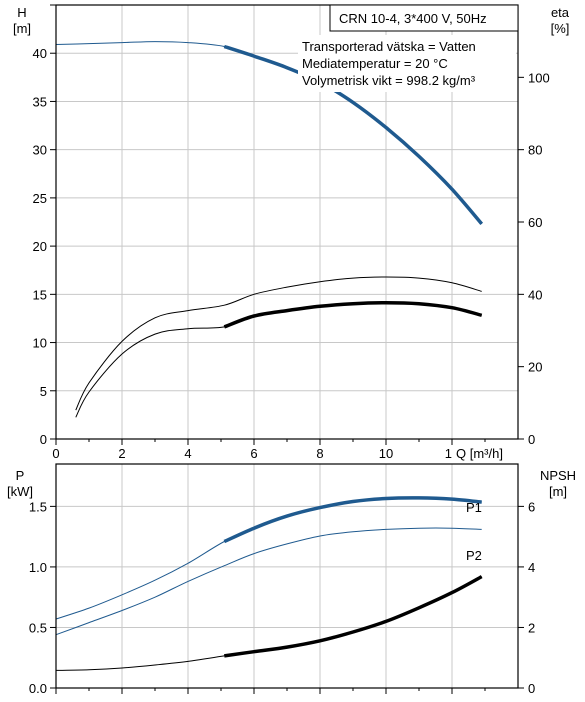 This screenshot has width=585, height=702. Describe the element at coordinates (558, 475) in the screenshot. I see `lower-right-axis-title: NPSH` at that location.